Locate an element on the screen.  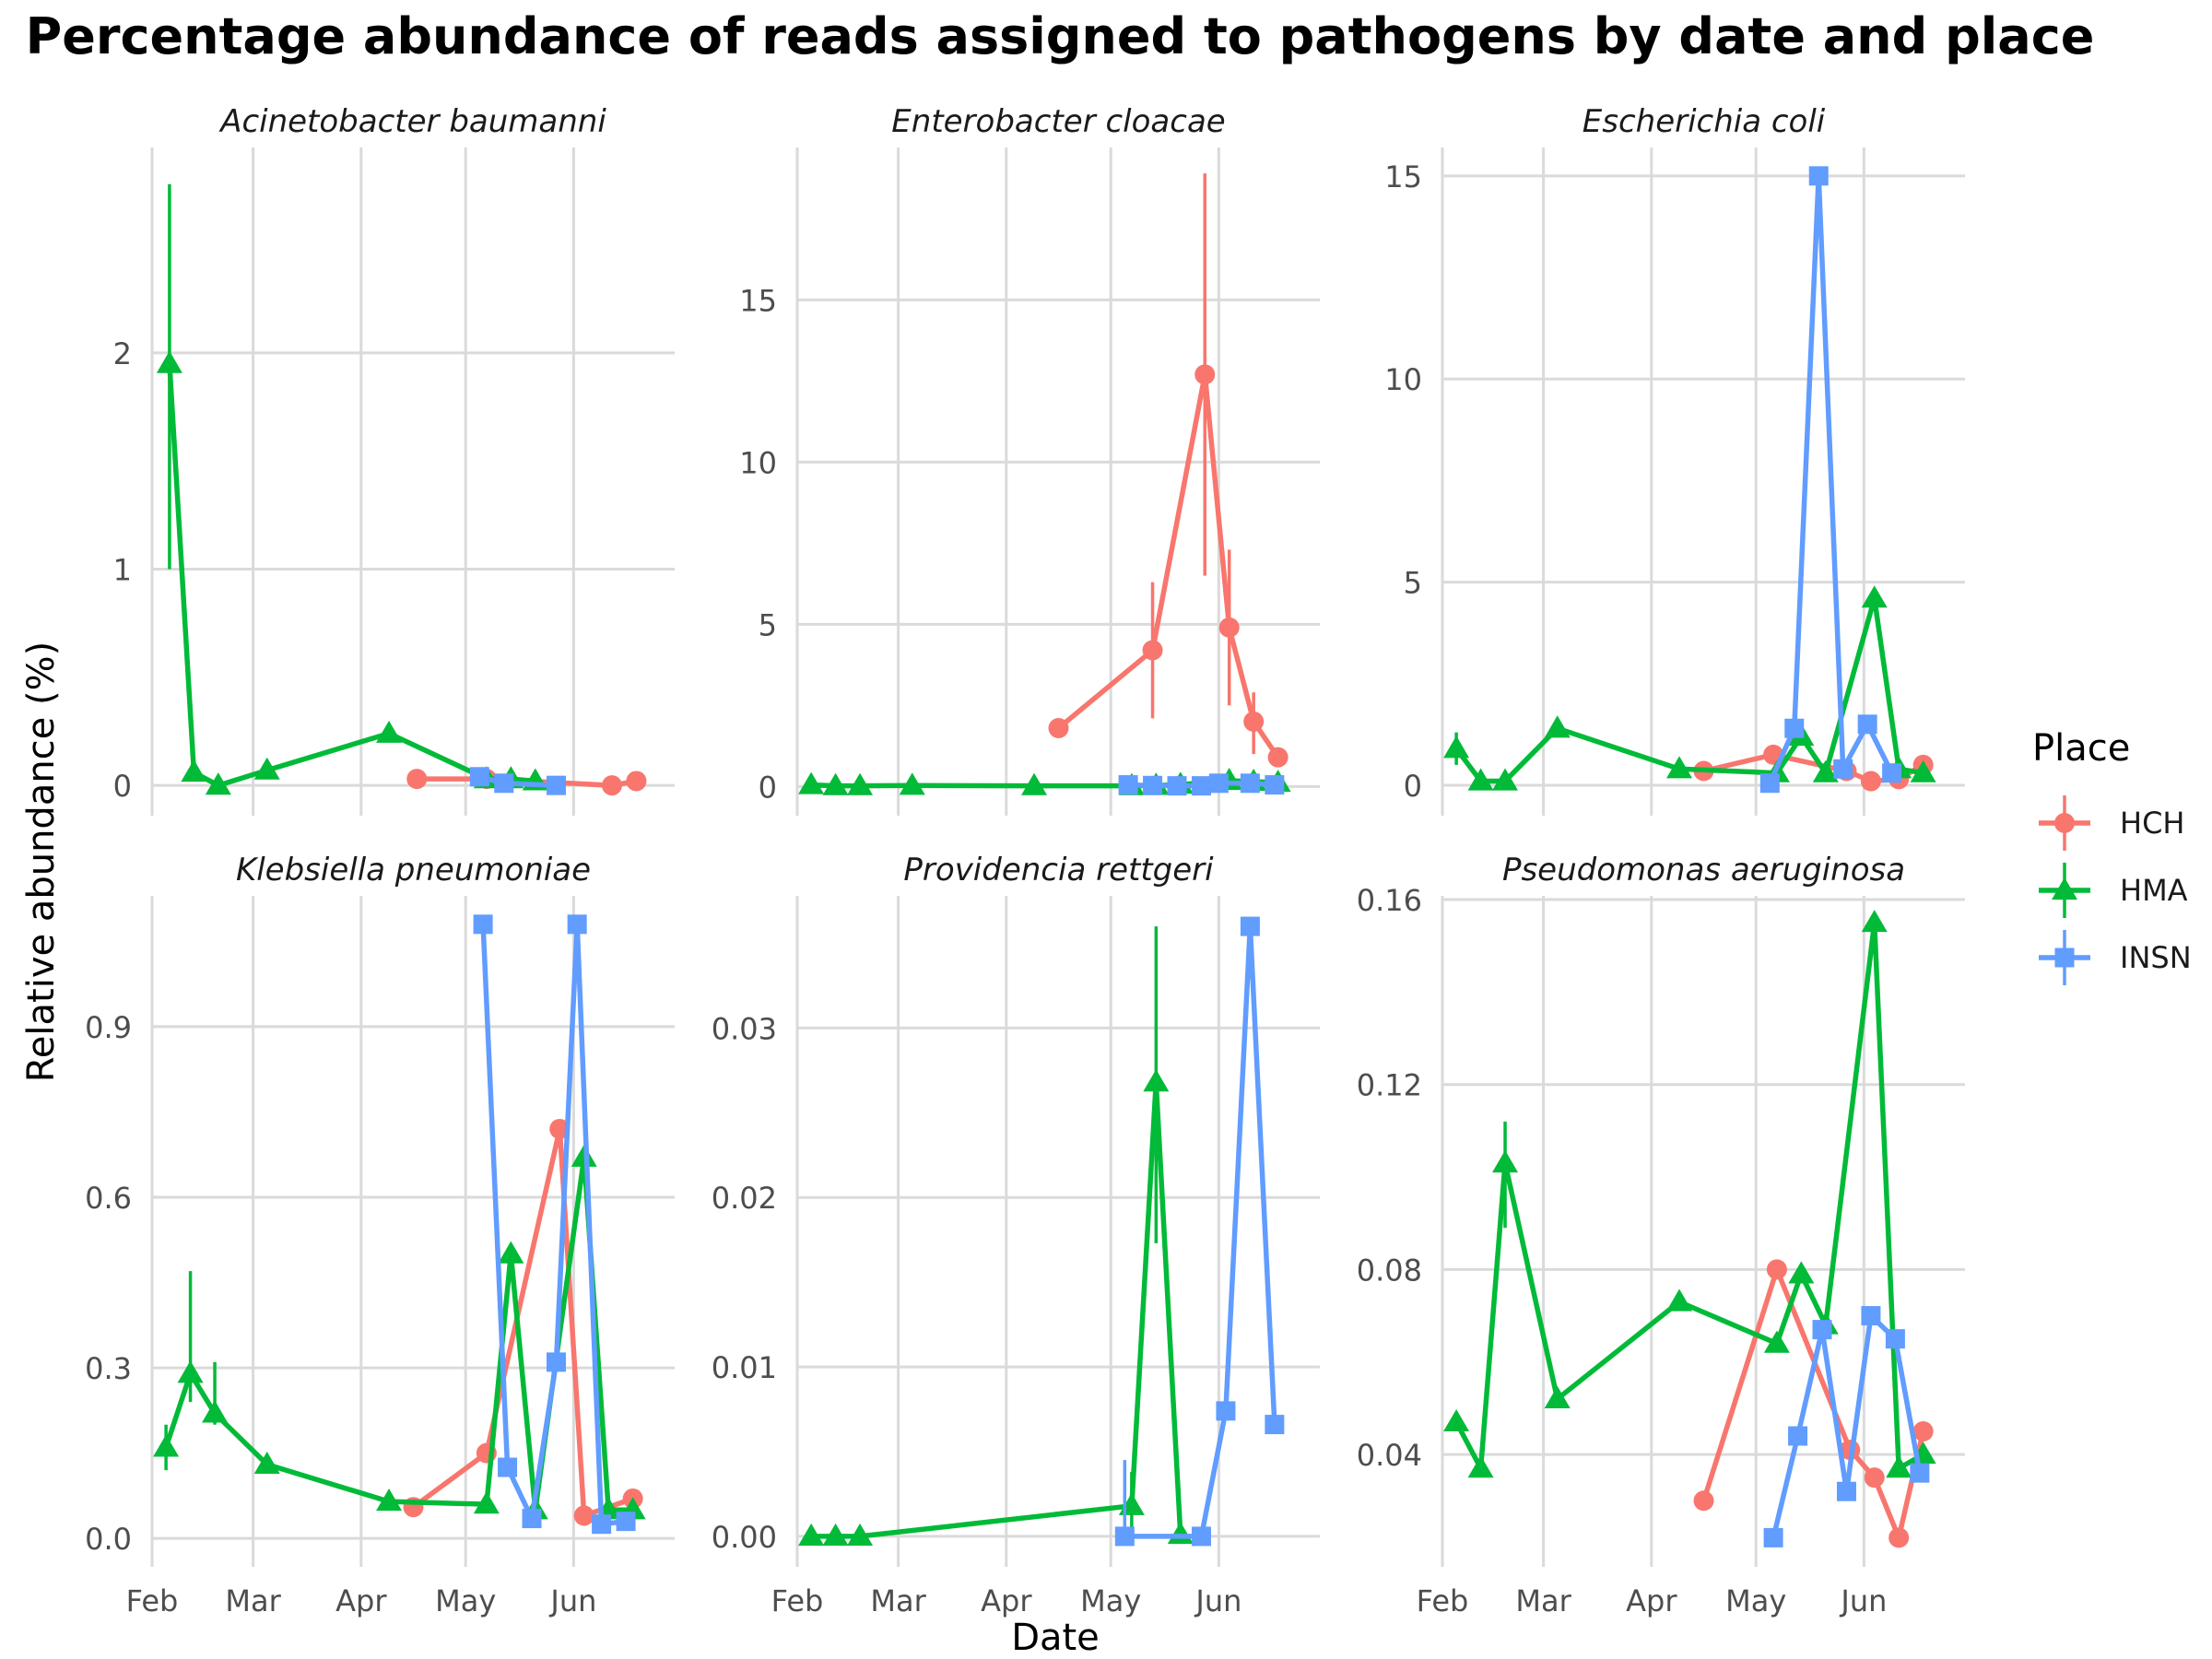
panel-1: Acinetobacter baumanni 0 1 2 is located at coordinates (394, 459).